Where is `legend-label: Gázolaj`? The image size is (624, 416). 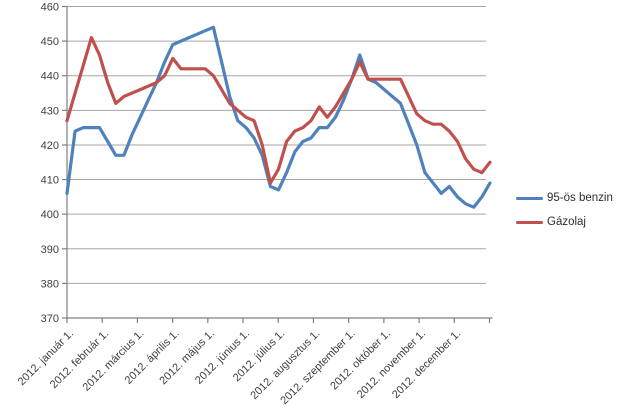 legend-label: Gázolaj is located at coordinates (566, 222).